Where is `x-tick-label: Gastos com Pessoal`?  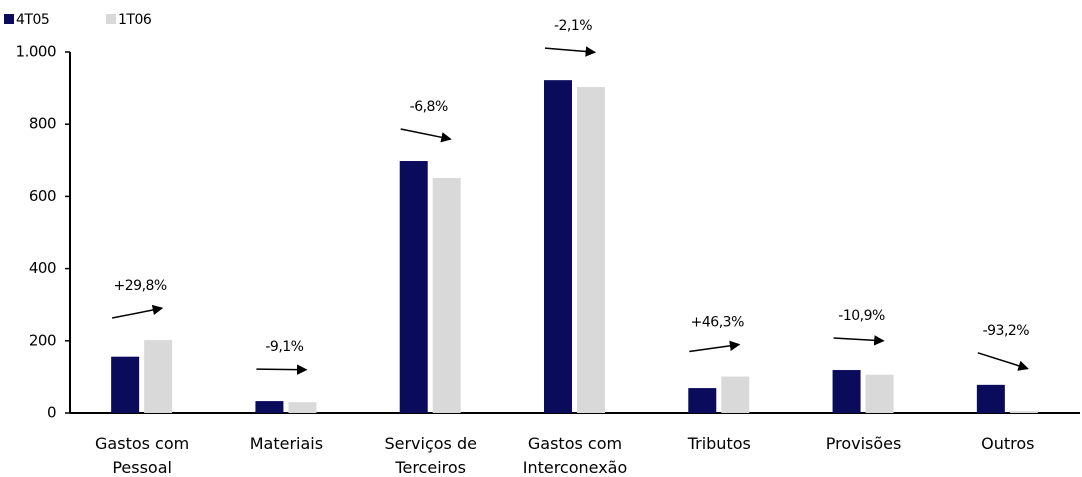
x-tick-label: Gastos com Pessoal is located at coordinates (142, 455).